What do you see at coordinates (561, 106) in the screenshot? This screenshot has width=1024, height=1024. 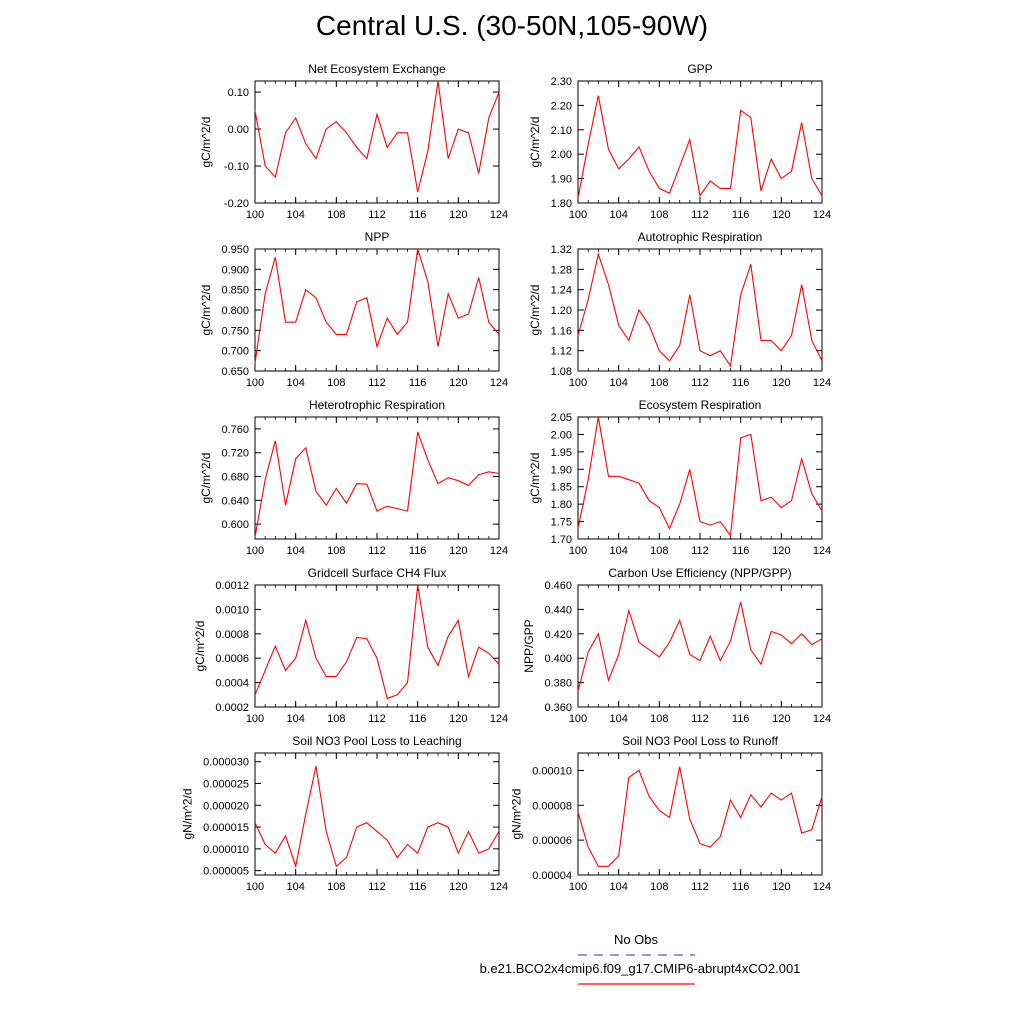 I see `y-tick-label: 2.20` at bounding box center [561, 106].